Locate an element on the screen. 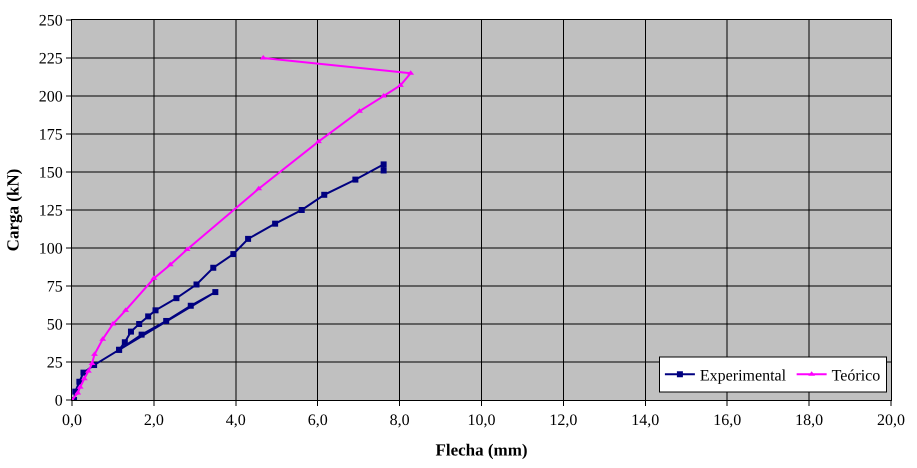  x-tick-label: 14,0 is located at coordinates (645, 421).